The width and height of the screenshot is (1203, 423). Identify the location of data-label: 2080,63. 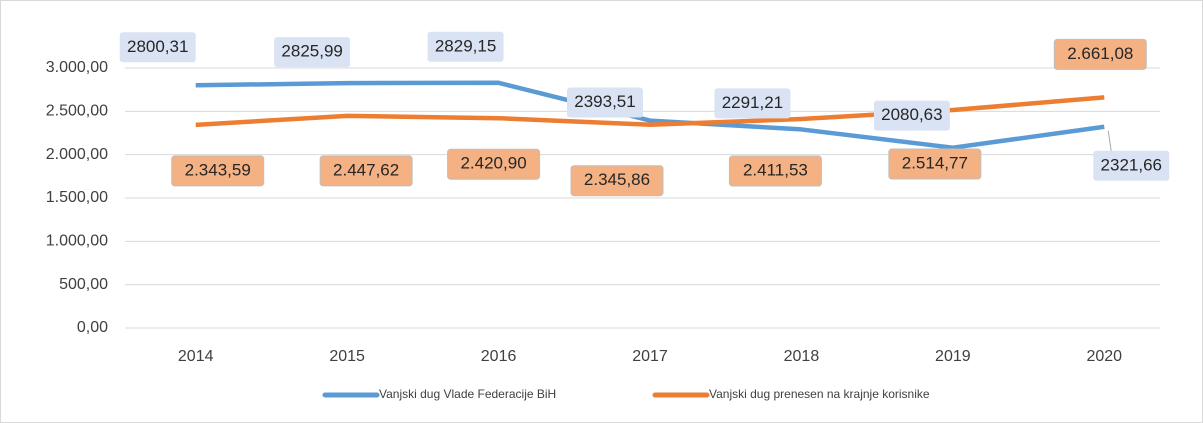
(911, 114).